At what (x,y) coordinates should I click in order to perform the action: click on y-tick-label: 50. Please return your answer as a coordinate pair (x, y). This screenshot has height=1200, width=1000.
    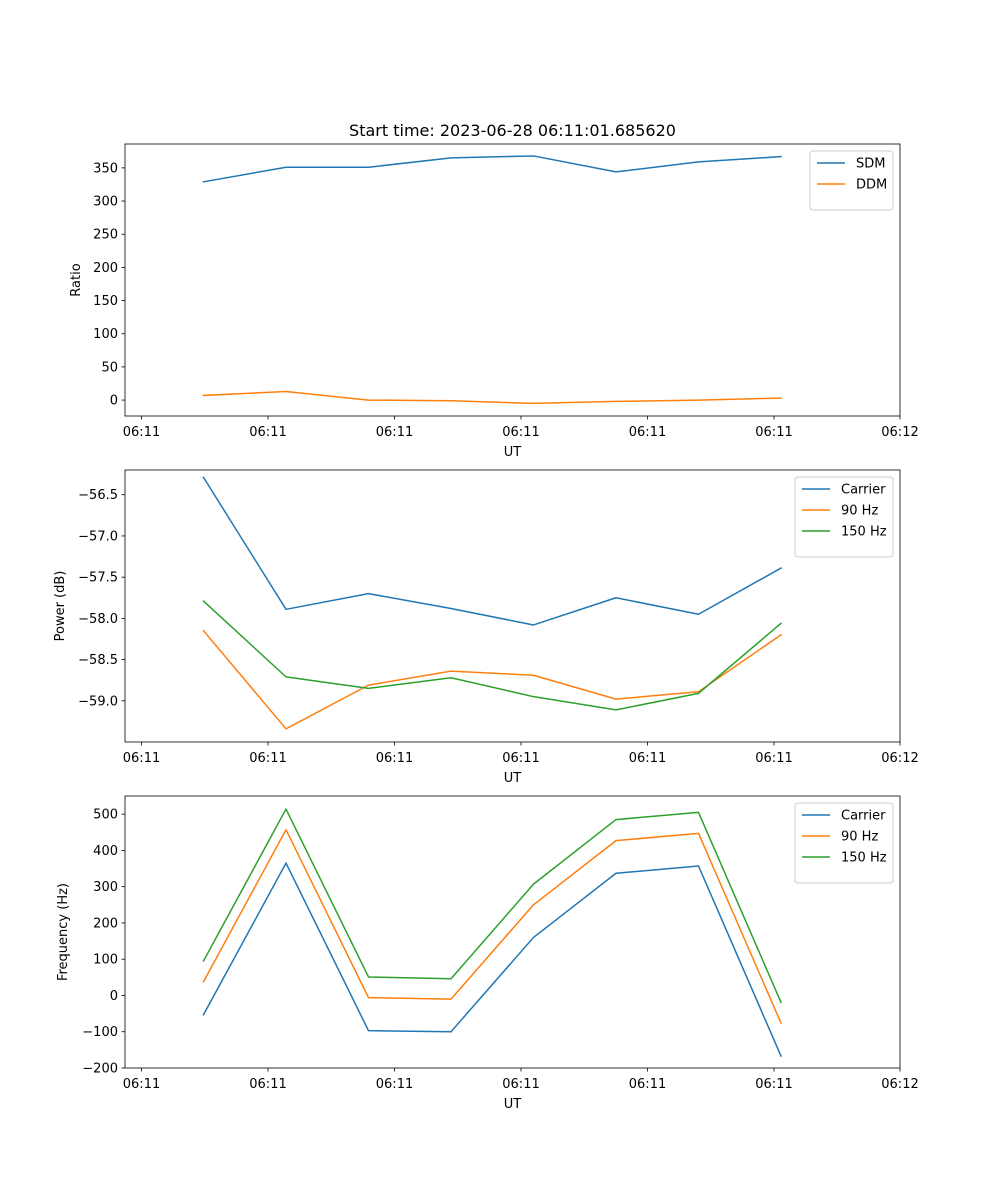
    Looking at the image, I should click on (109, 367).